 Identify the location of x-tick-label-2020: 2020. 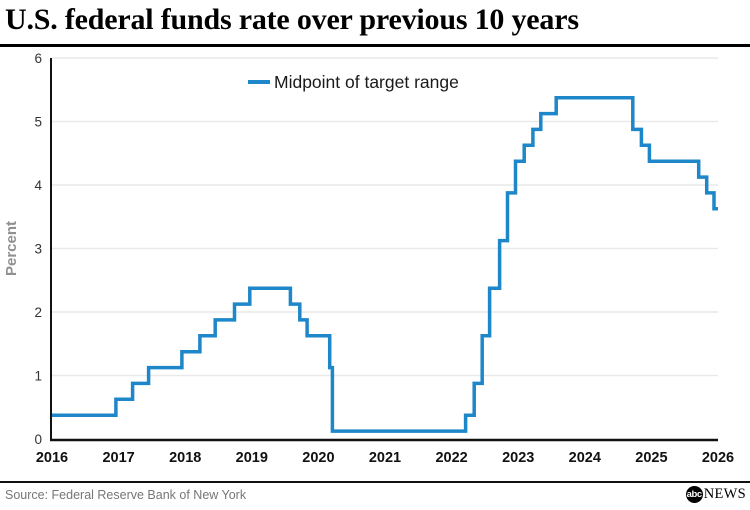
(318, 458).